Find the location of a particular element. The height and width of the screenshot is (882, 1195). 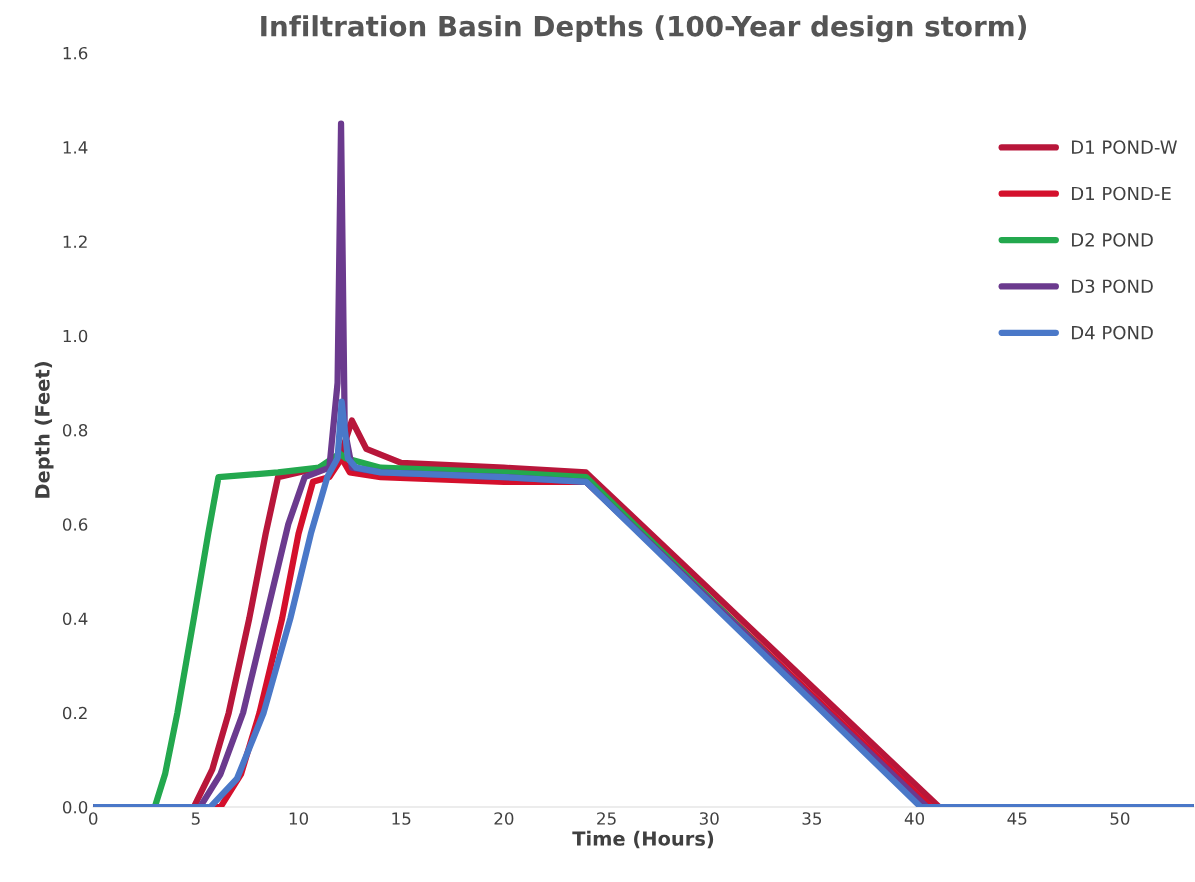

x-tick-label: 0 is located at coordinates (93, 818).